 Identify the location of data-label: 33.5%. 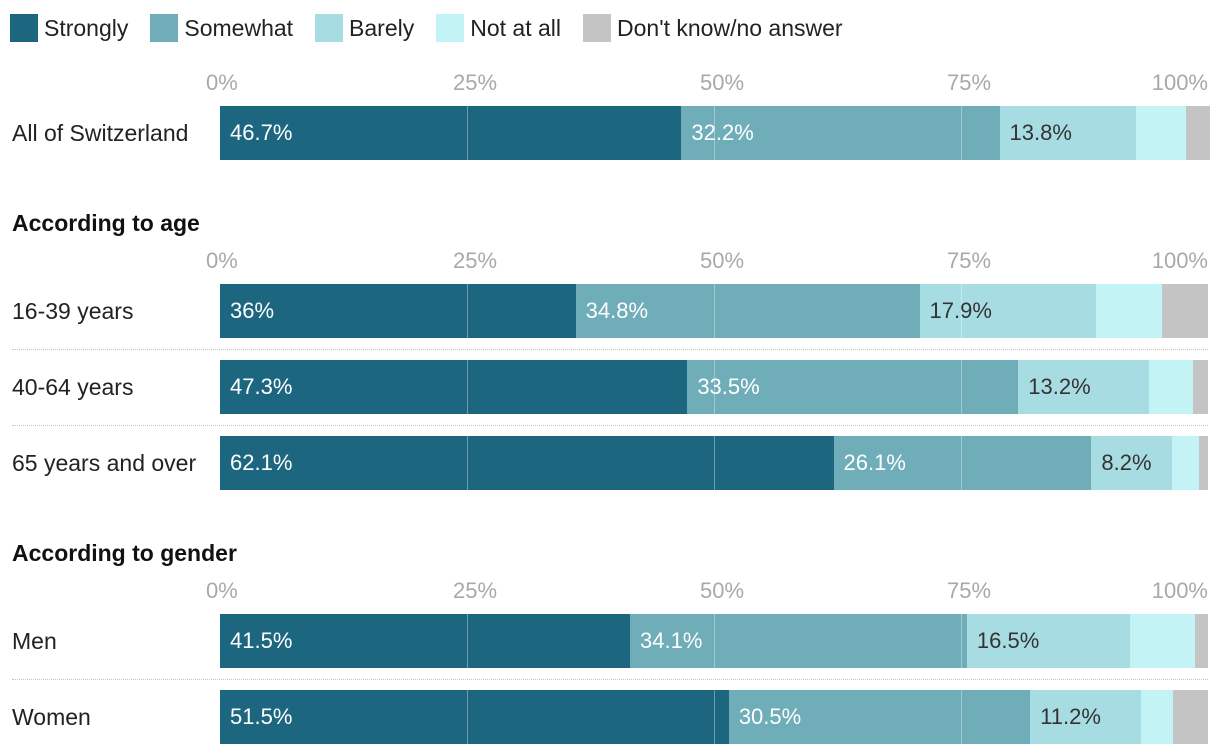
(728, 386).